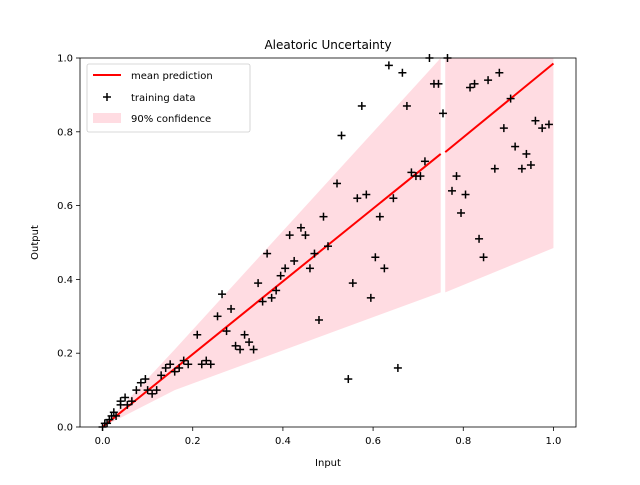 Image resolution: width=640 pixels, height=485 pixels. I want to click on legend-box, so click(168, 98).